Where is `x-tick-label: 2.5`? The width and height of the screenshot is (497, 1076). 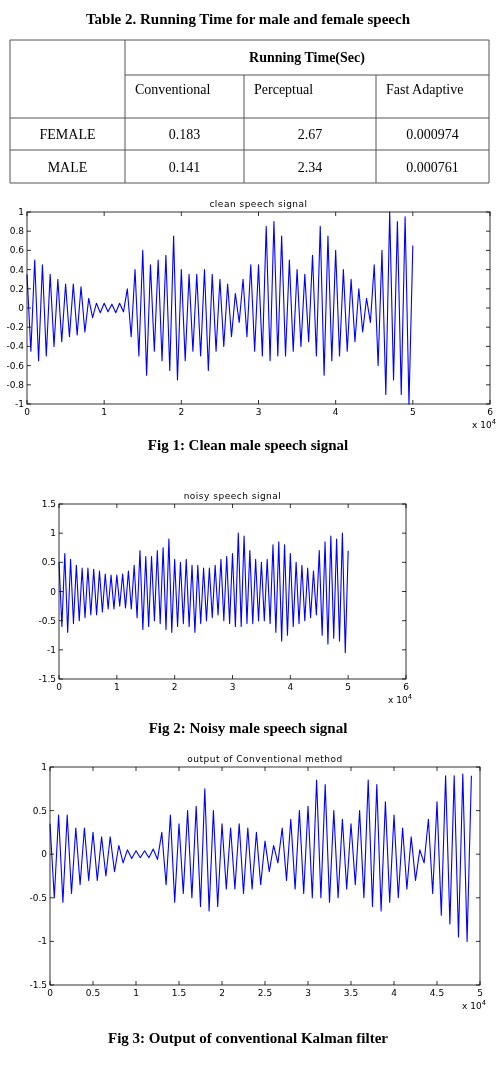
x-tick-label: 2.5 is located at coordinates (265, 993).